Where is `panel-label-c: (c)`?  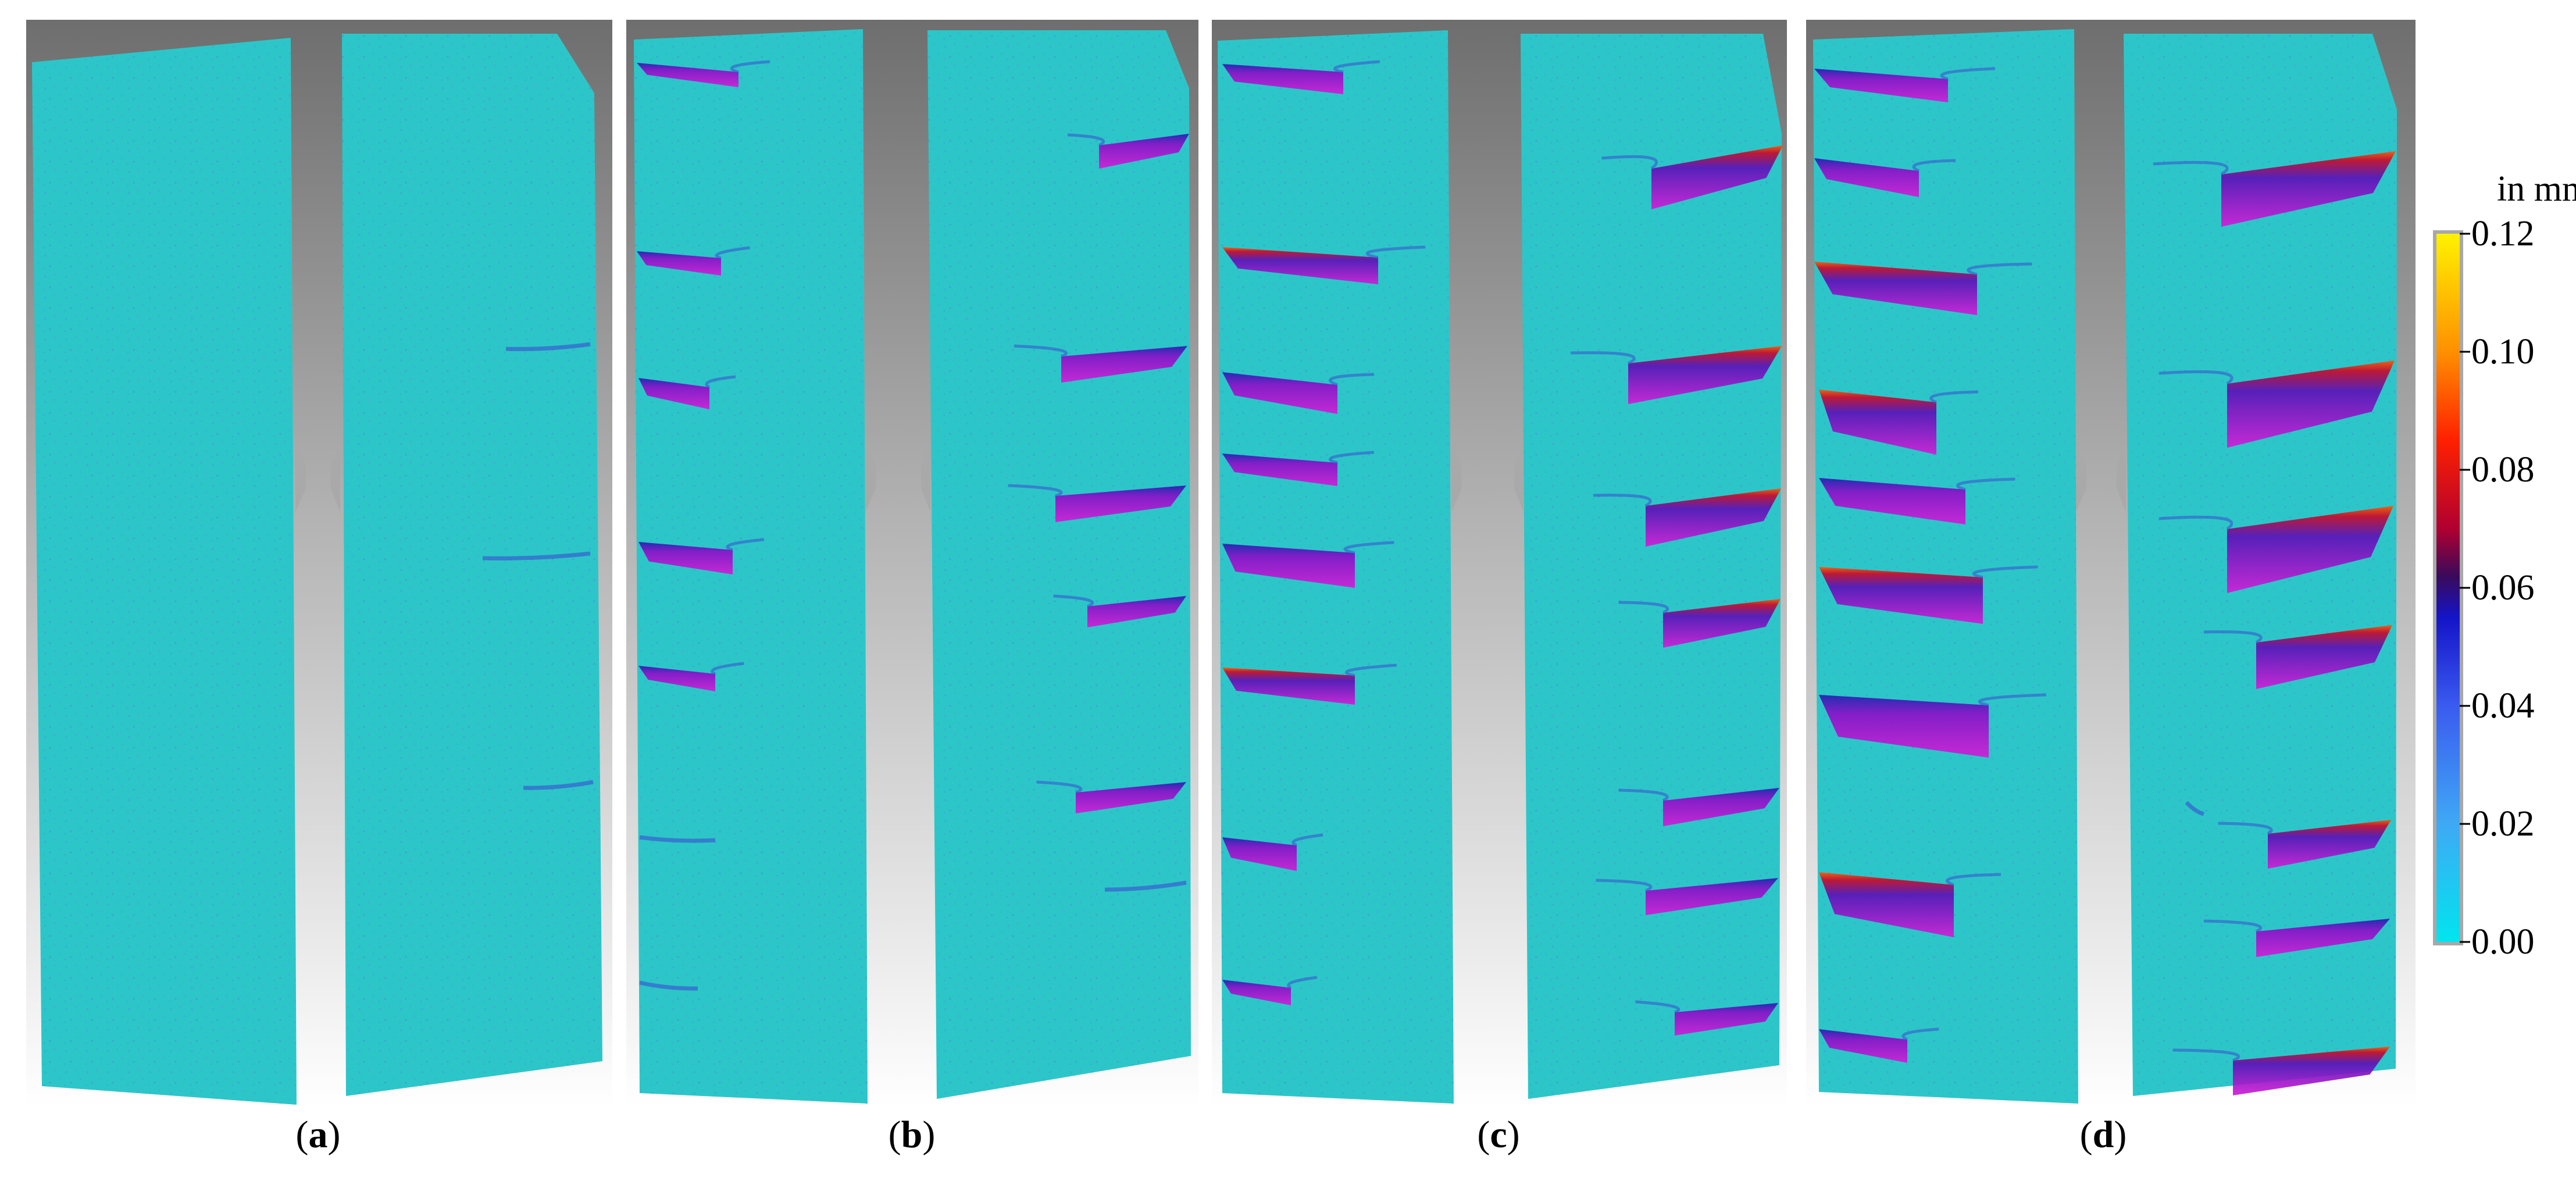
panel-label-c: (c) is located at coordinates (1498, 1134).